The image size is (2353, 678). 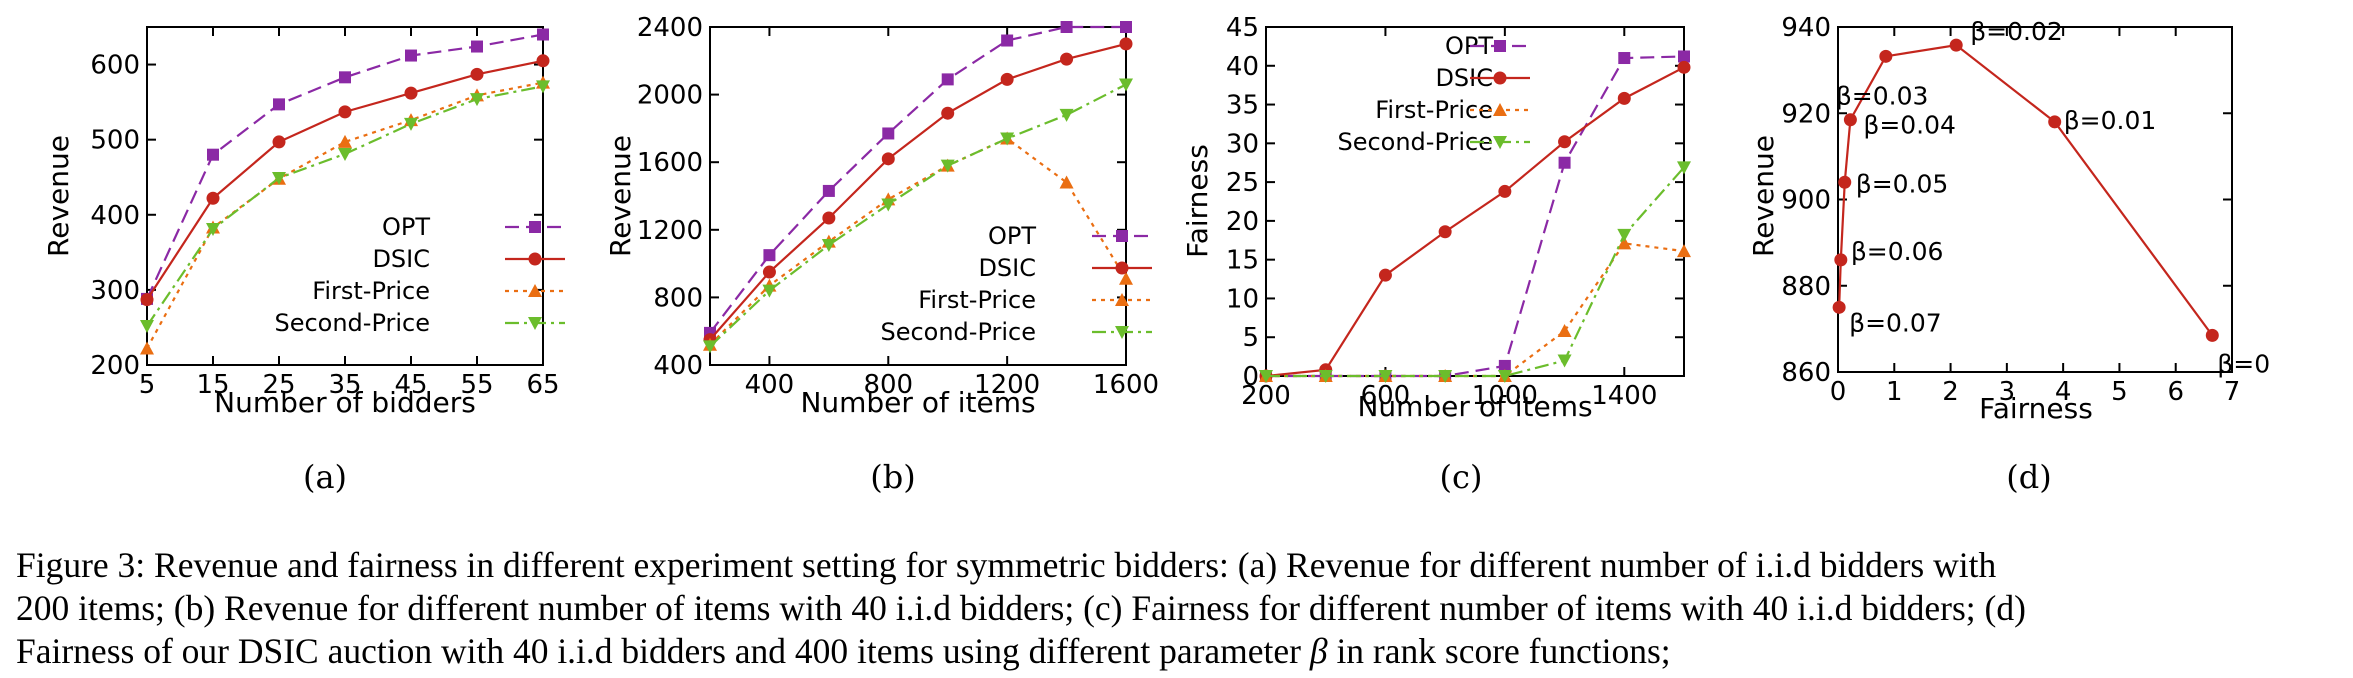 What do you see at coordinates (2110, 120) in the screenshot?
I see `beta-annotation: β=0.01` at bounding box center [2110, 120].